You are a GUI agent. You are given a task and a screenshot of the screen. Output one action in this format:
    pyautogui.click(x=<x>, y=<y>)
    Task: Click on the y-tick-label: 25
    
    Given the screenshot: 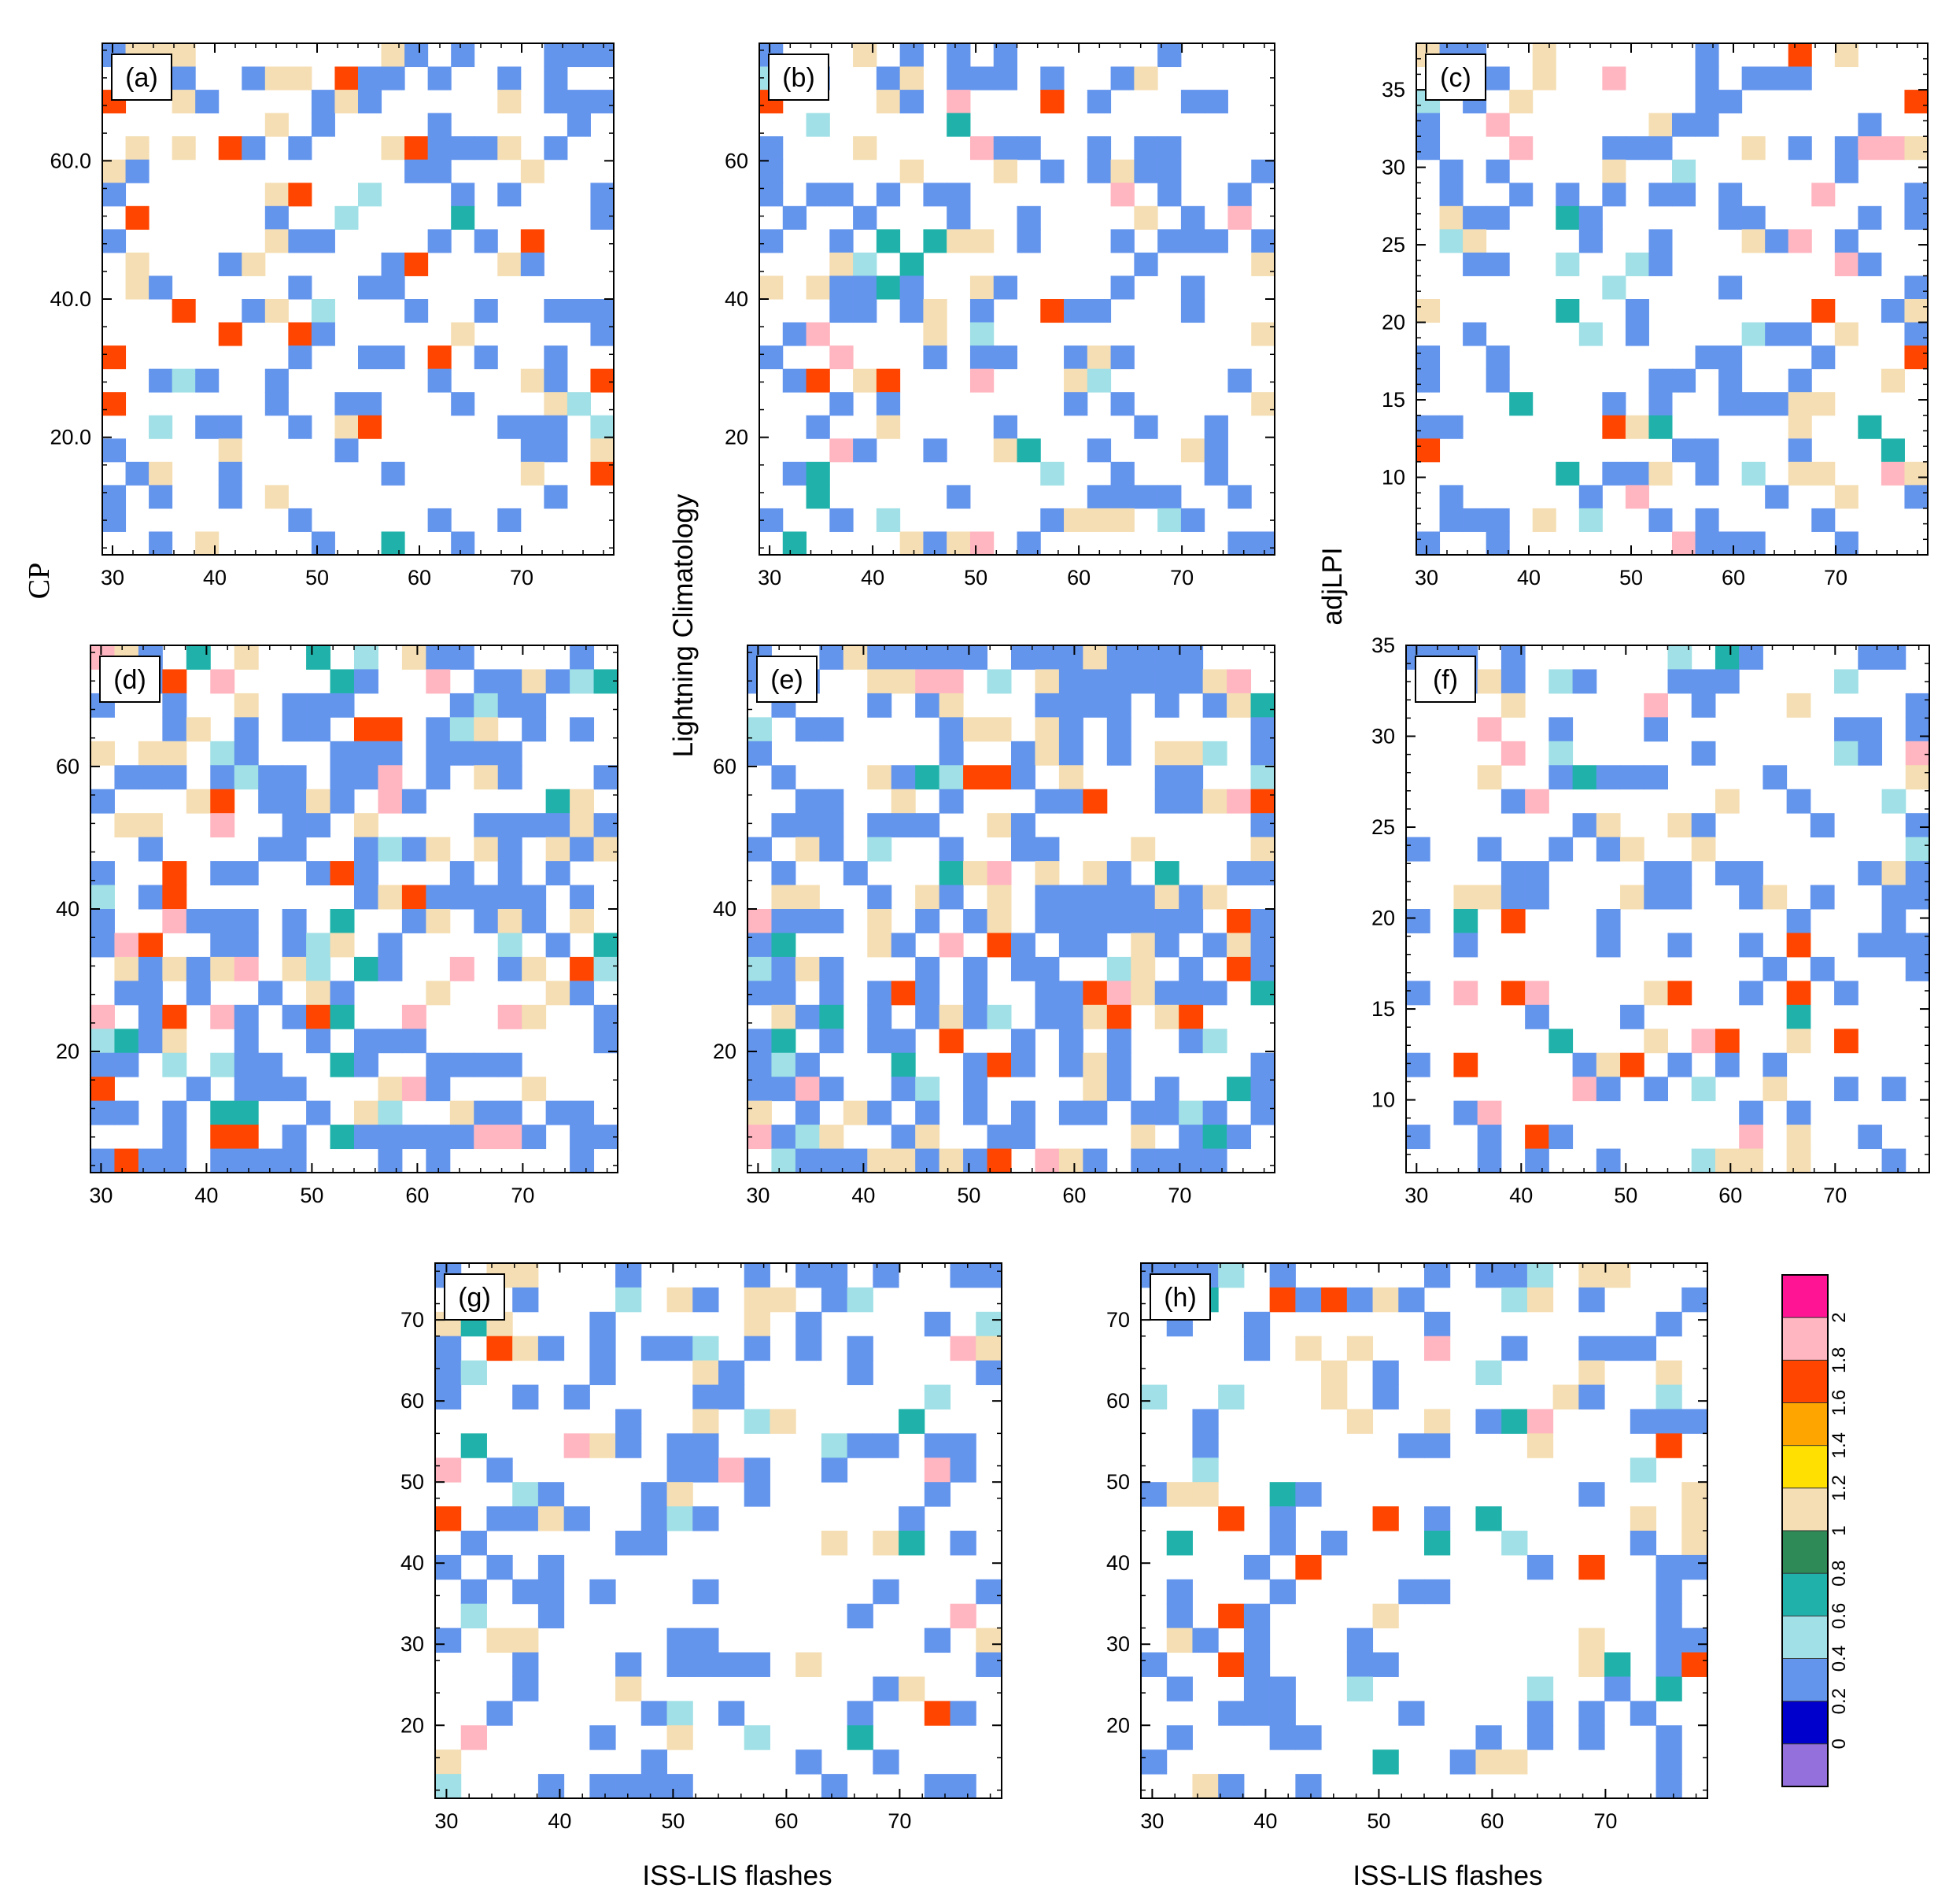 What is the action you would take?
    pyautogui.click(x=1383, y=827)
    